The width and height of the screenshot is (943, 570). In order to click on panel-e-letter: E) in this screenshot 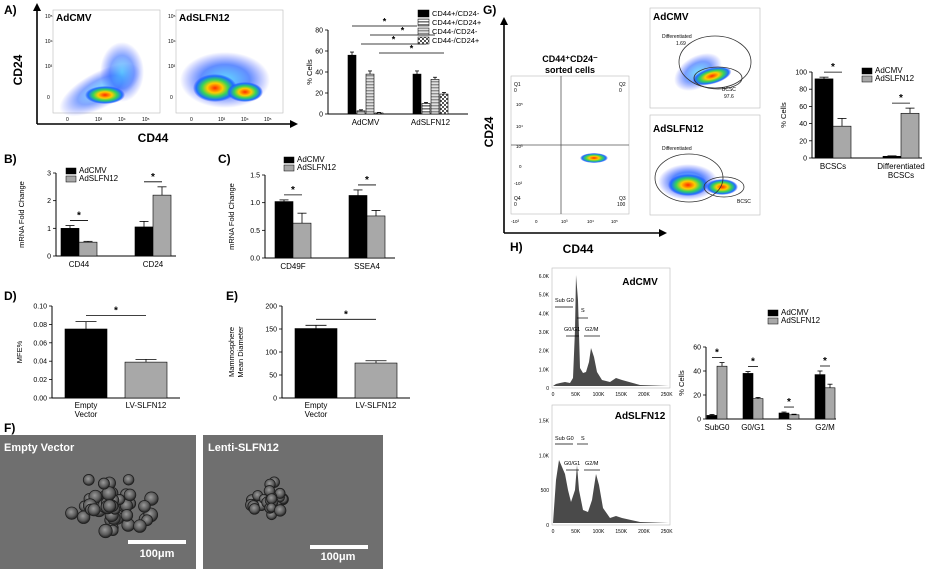, I will do `click(232, 296)`.